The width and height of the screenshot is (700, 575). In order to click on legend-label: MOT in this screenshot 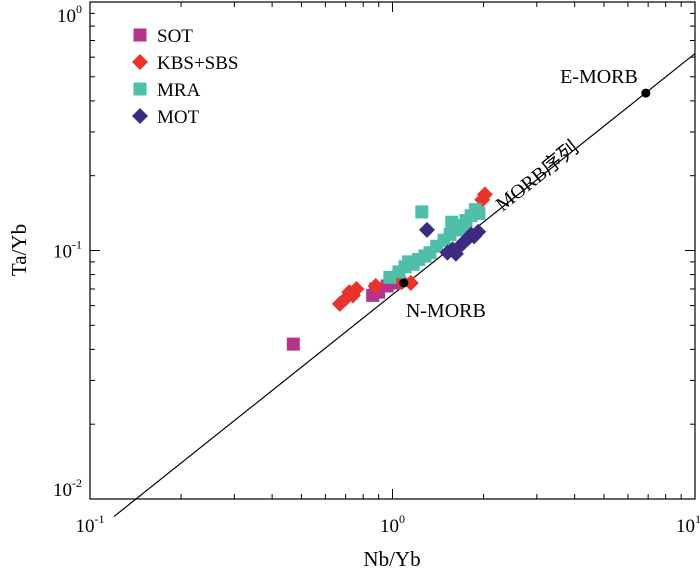, I will do `click(178, 117)`.